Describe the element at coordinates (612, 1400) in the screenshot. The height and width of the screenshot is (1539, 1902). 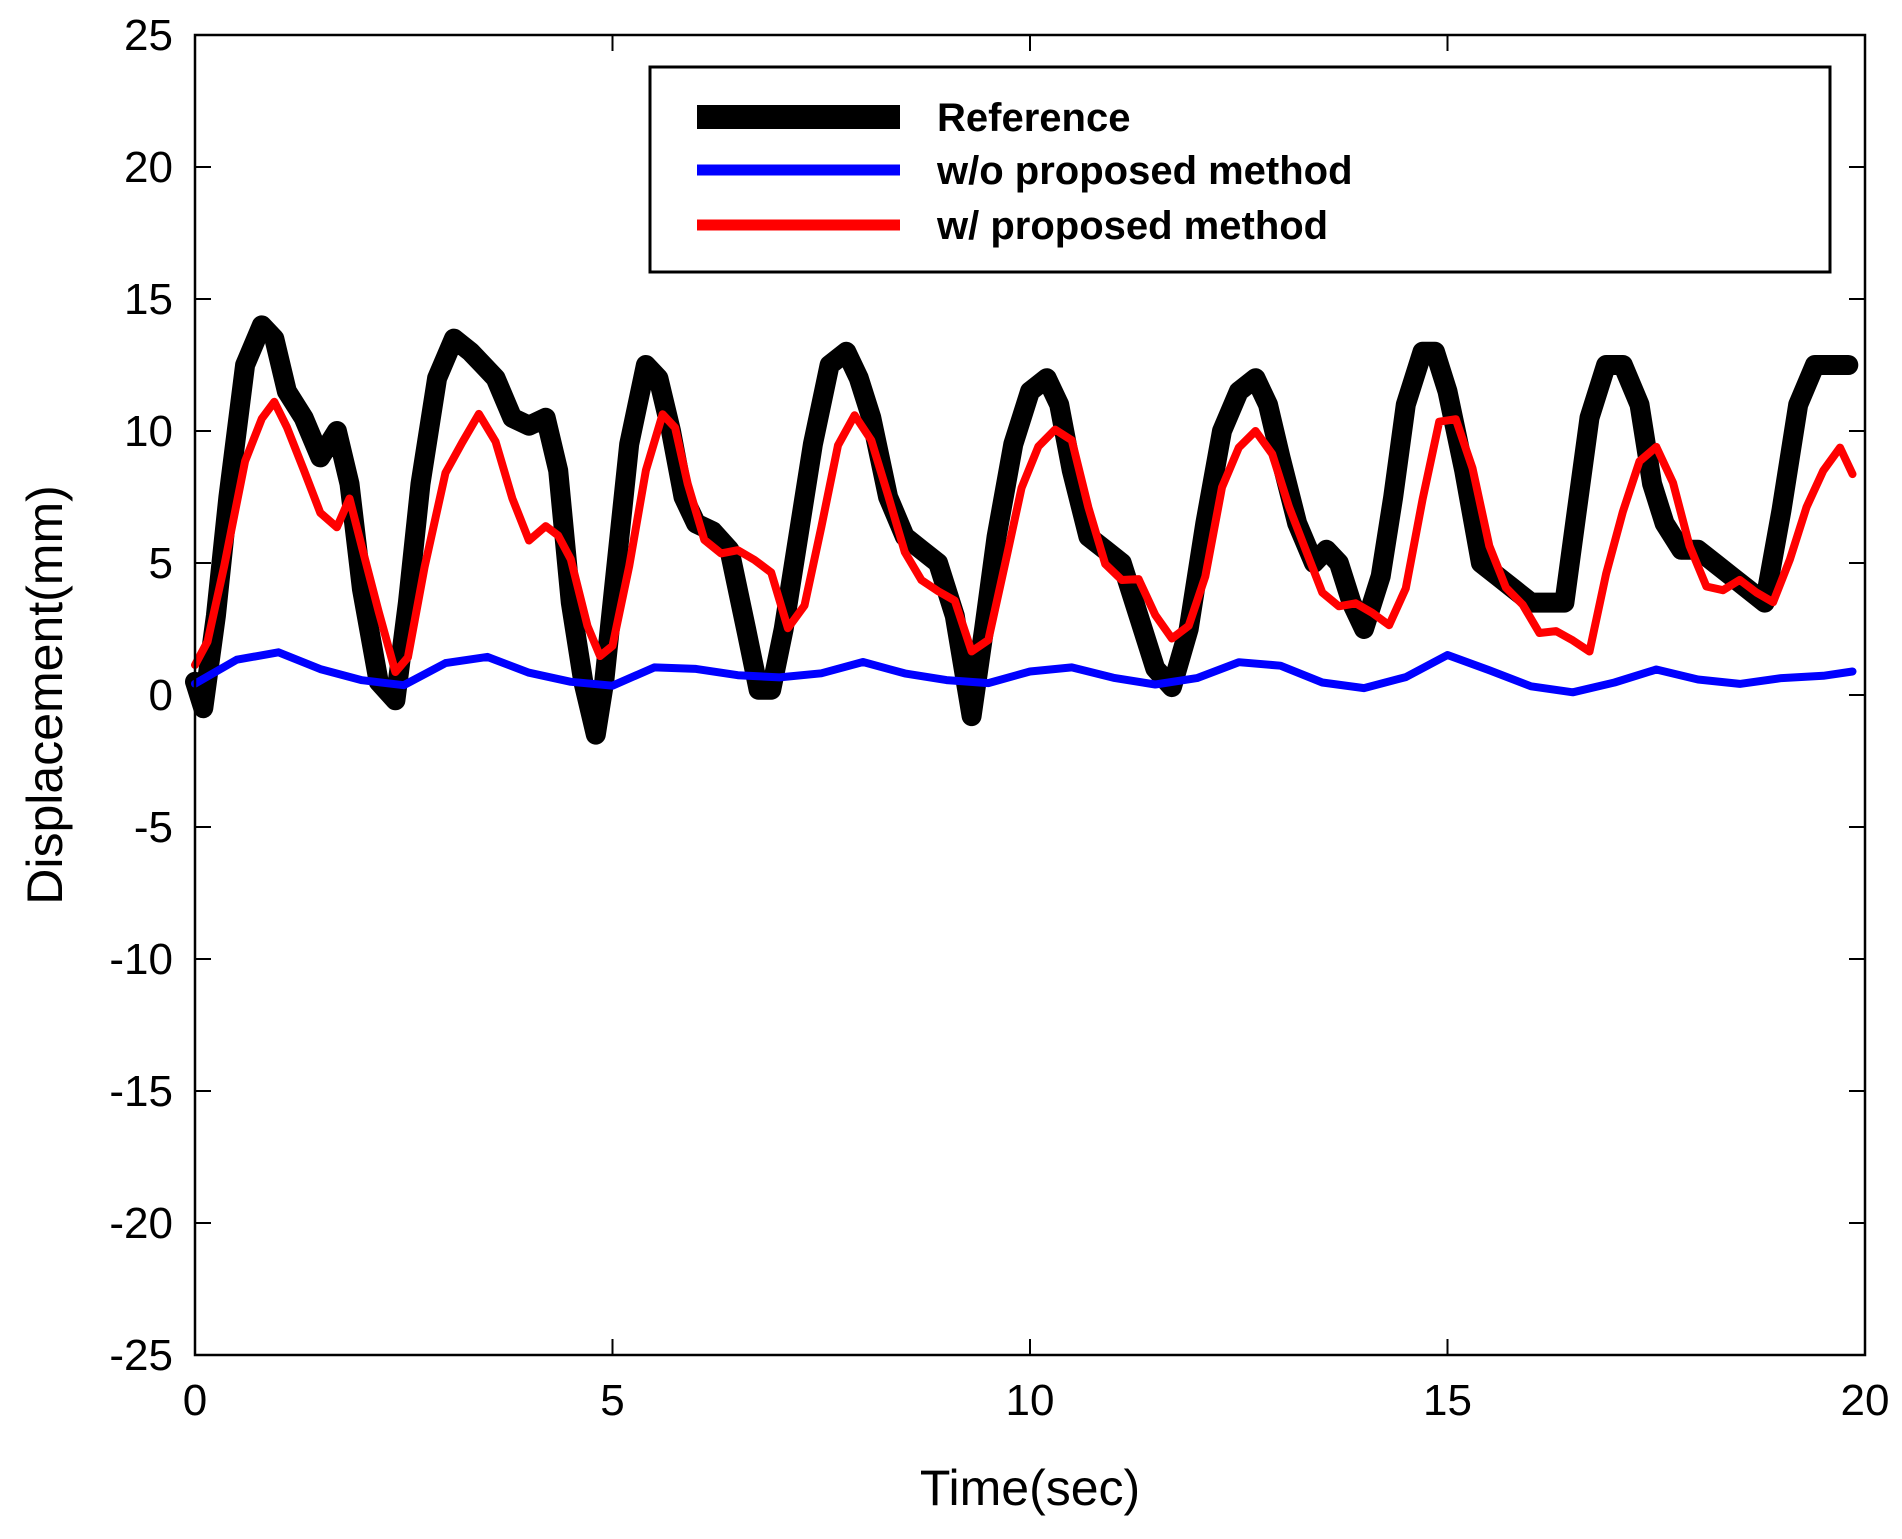
I see `x-tick-label: 5` at that location.